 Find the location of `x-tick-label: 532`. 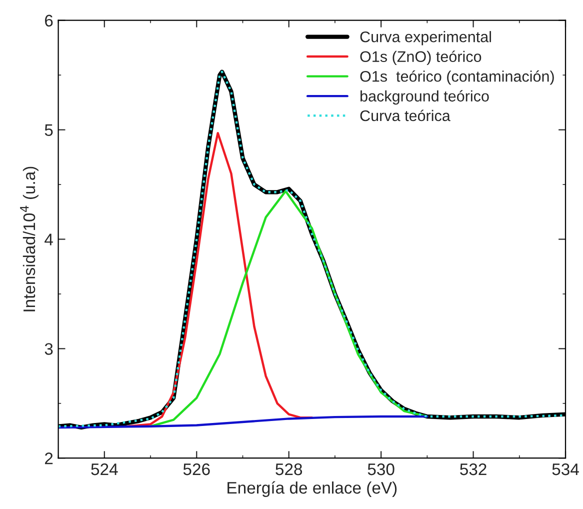

x-tick-label: 532 is located at coordinates (473, 469).